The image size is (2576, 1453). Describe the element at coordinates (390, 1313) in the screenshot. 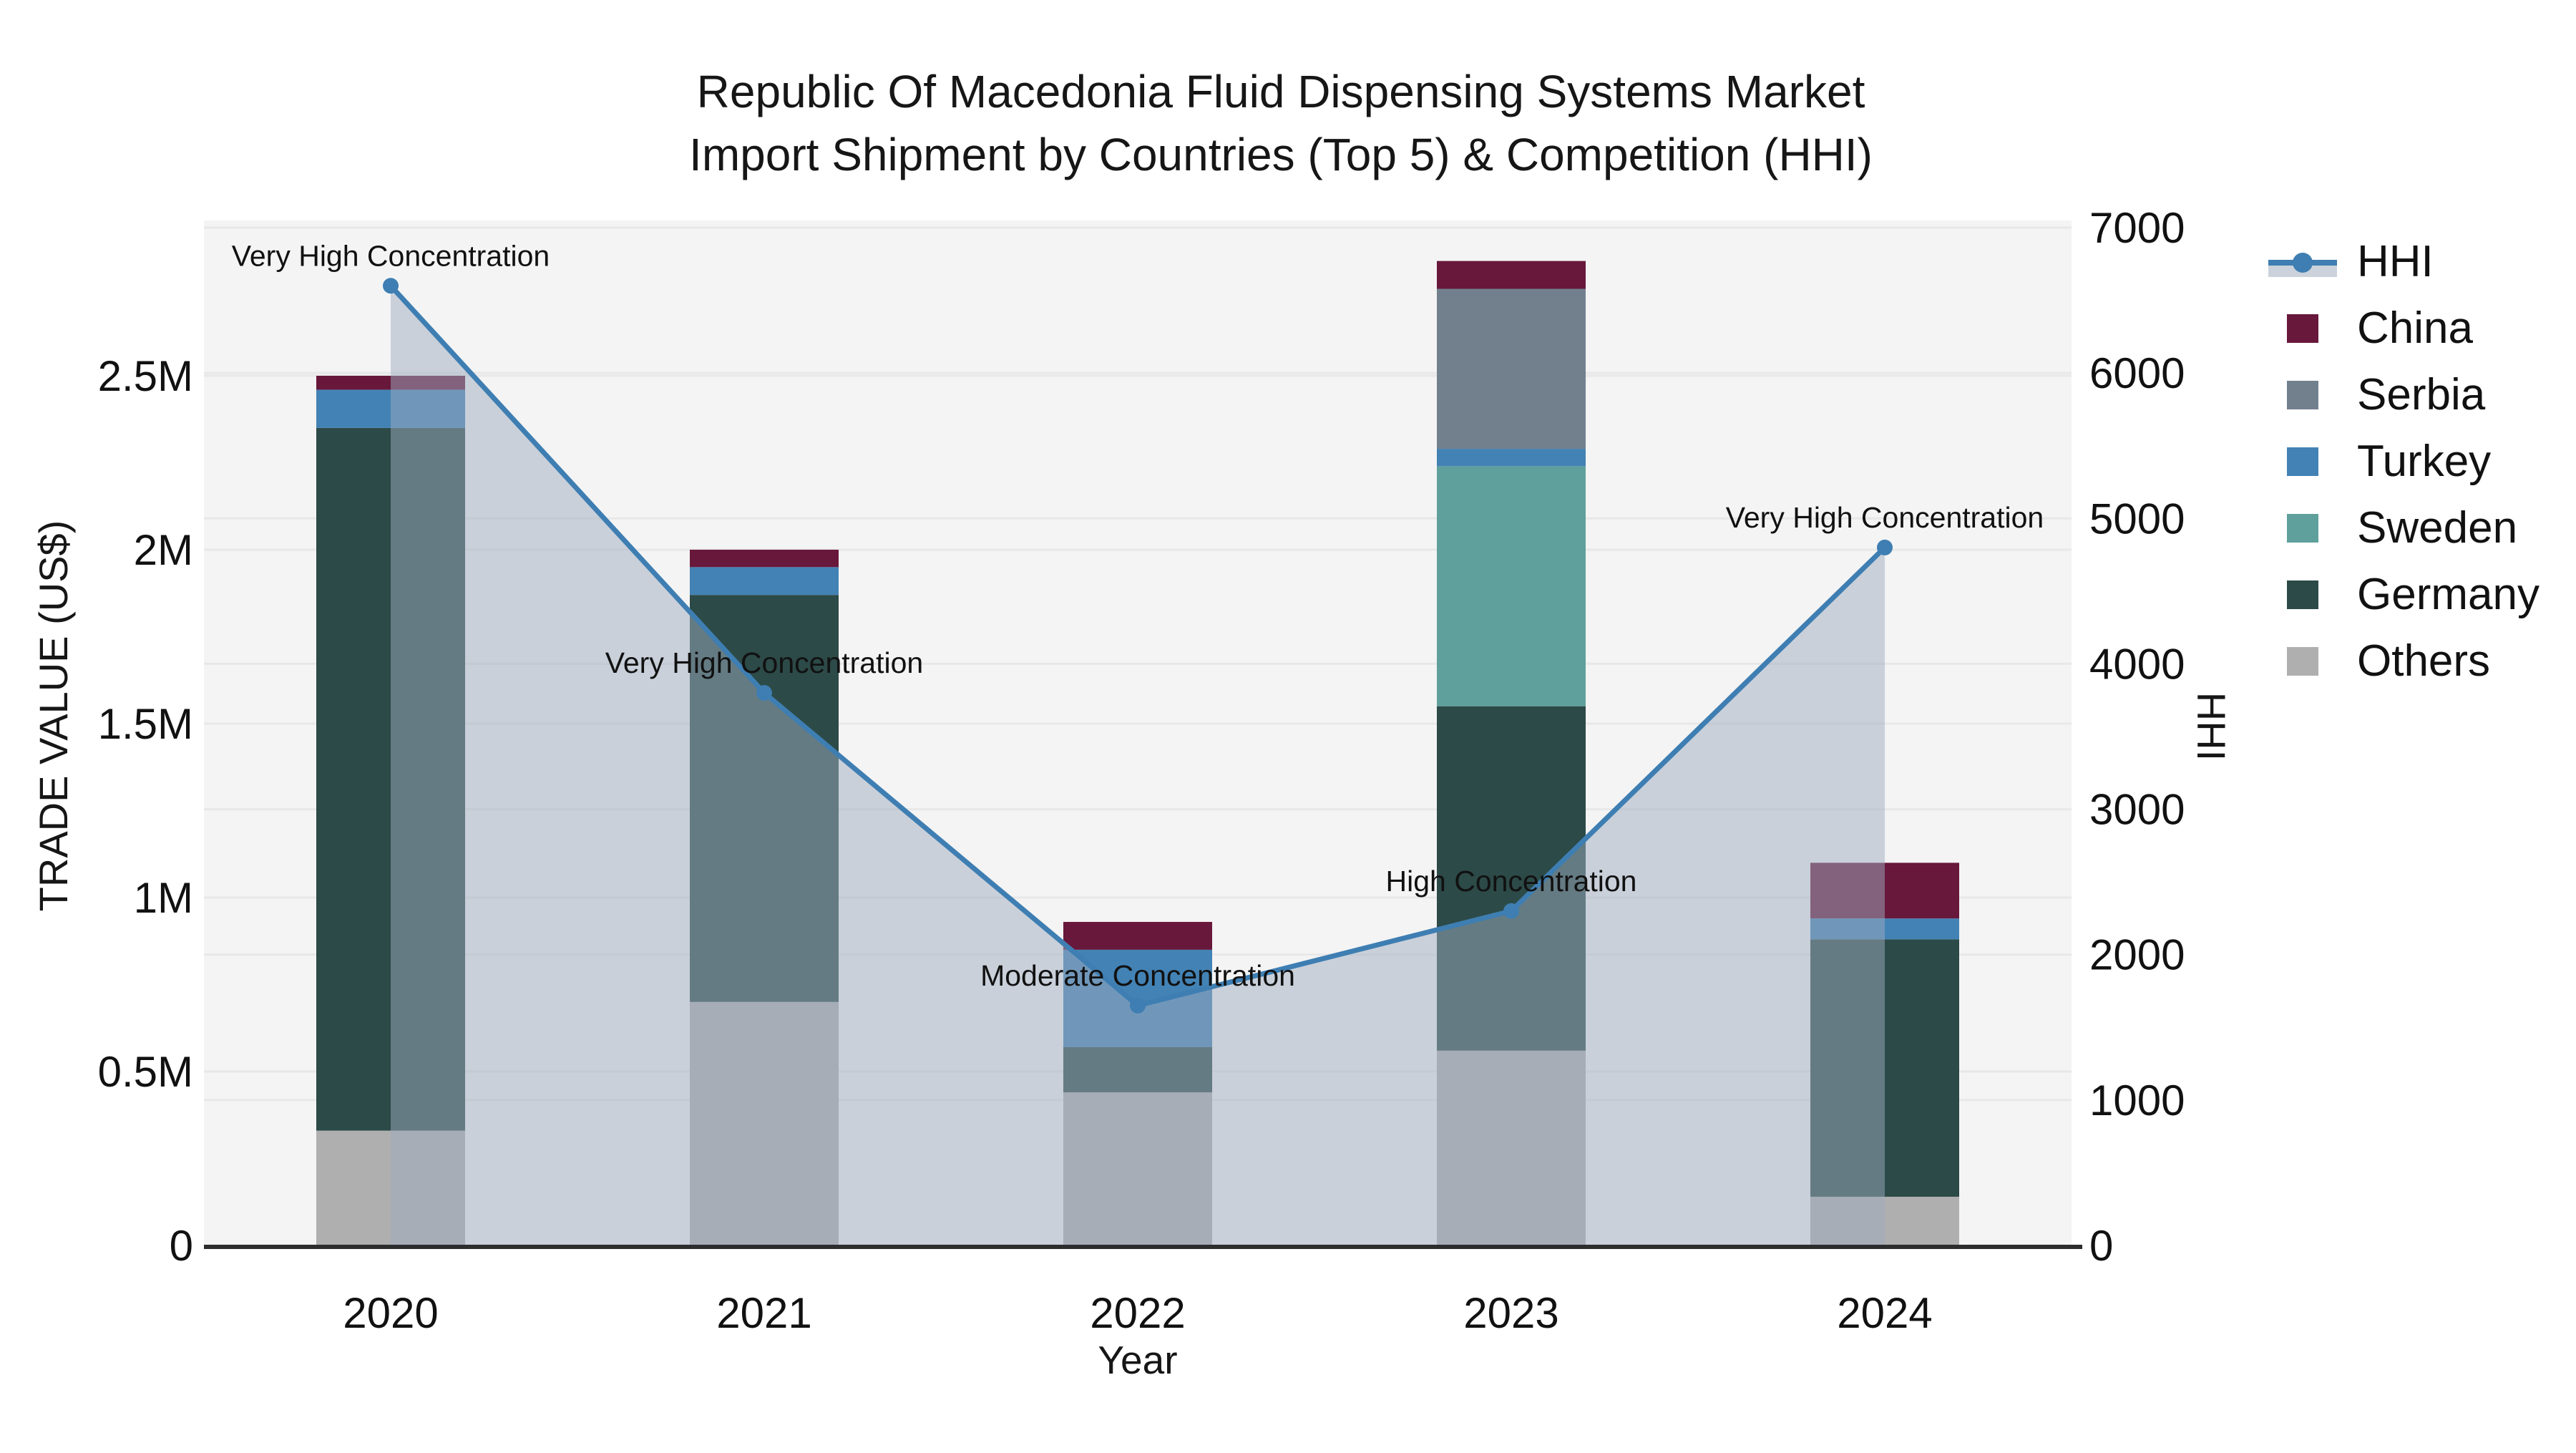

I see `x-tick-2020: 2020` at that location.